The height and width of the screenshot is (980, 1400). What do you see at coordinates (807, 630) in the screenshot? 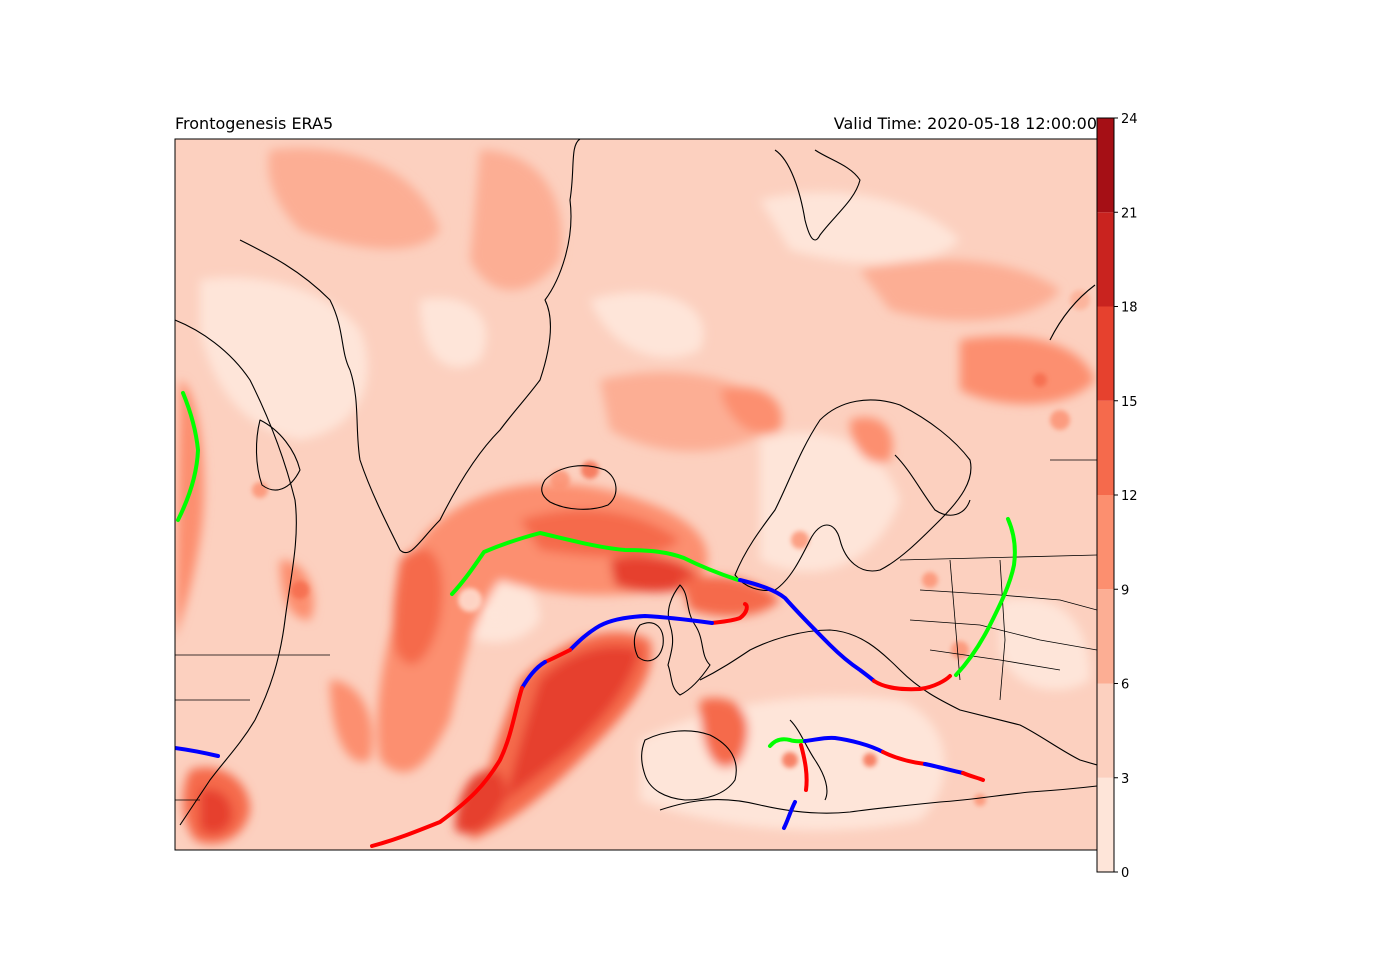
I see `cold-front-scandinavia` at bounding box center [807, 630].